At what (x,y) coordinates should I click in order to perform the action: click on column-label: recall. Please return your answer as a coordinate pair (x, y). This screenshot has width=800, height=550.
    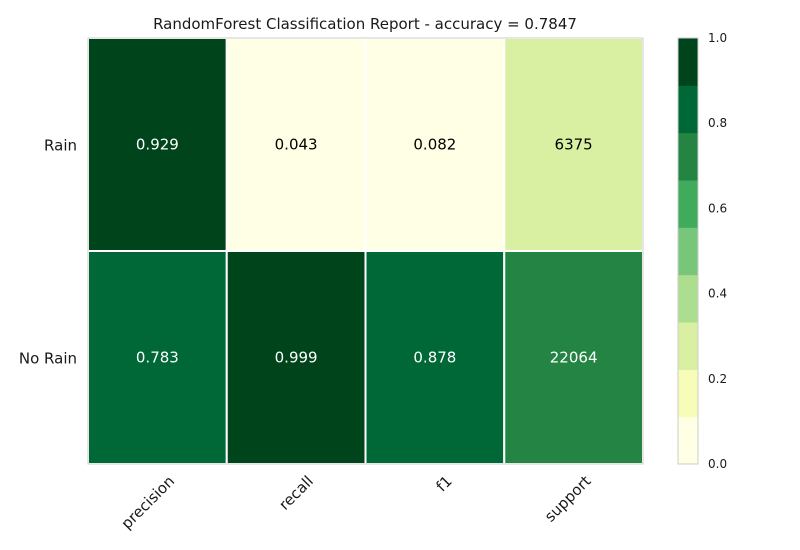
    Looking at the image, I should click on (296, 493).